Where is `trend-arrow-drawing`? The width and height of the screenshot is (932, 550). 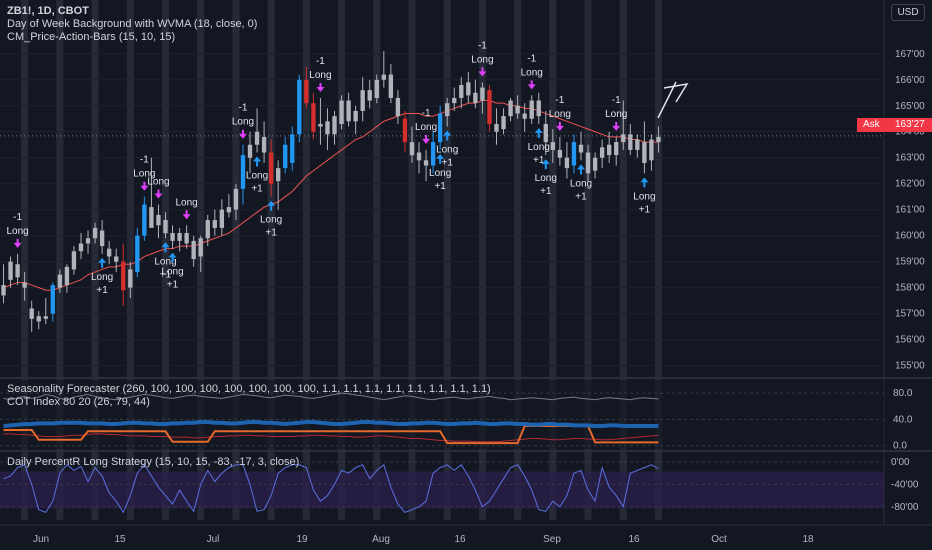
trend-arrow-drawing is located at coordinates (673, 100).